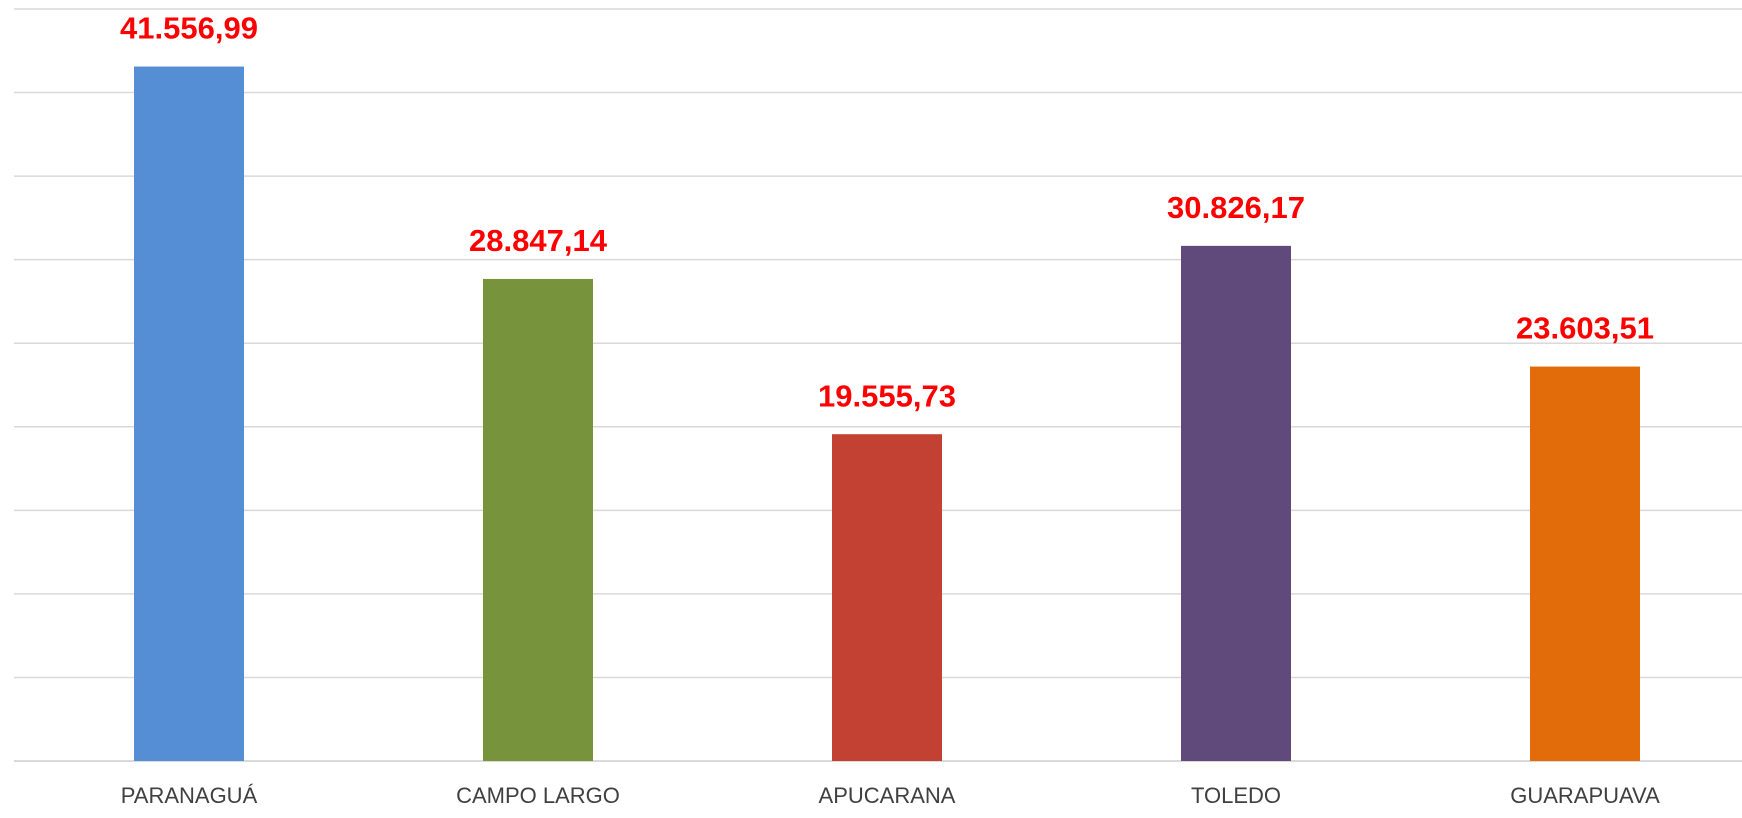 This screenshot has height=818, width=1742. Describe the element at coordinates (1585, 795) in the screenshot. I see `x-tick-label: GUARAPUAVA` at that location.